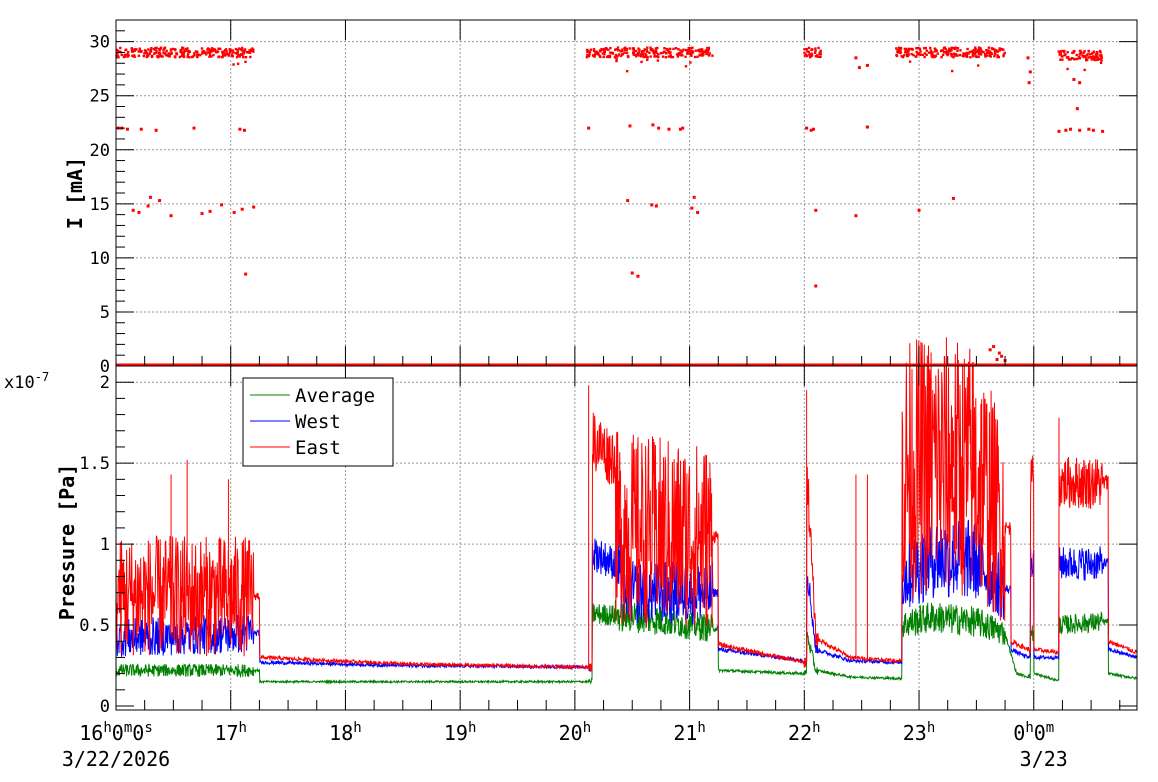  Describe the element at coordinates (804, 732) in the screenshot. I see `x-tick-label: 22h` at that location.